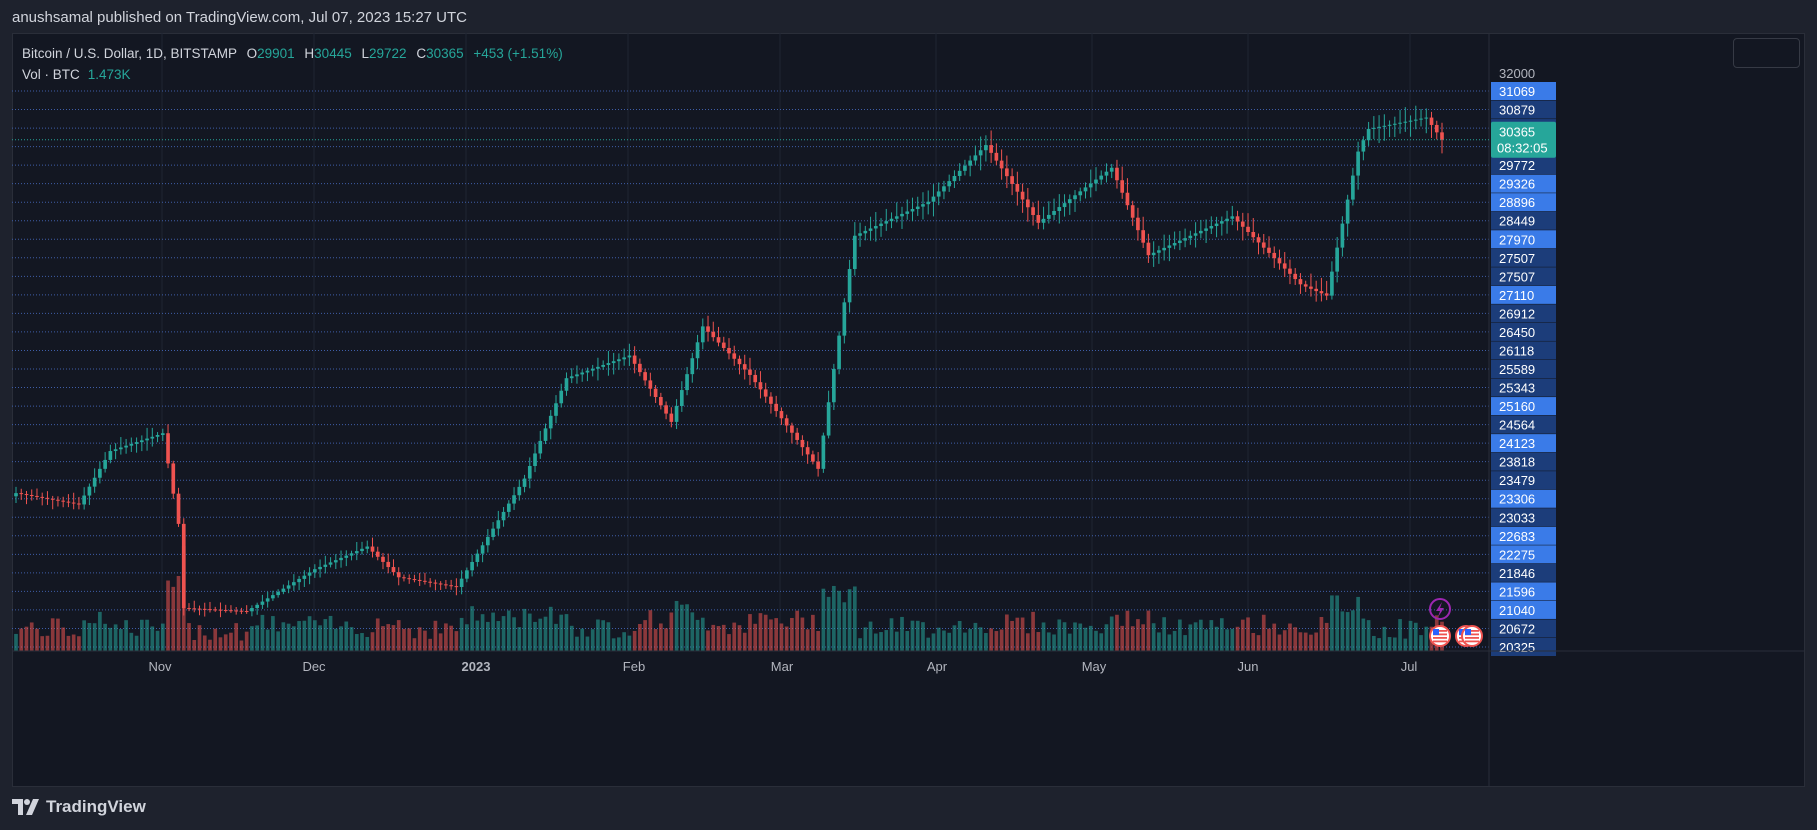  What do you see at coordinates (1517, 276) in the screenshot?
I see `price-level-text: 27507` at bounding box center [1517, 276].